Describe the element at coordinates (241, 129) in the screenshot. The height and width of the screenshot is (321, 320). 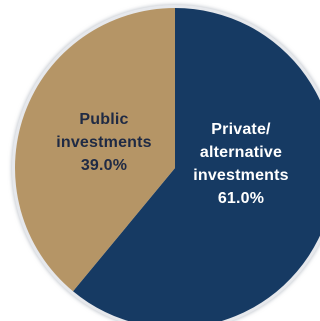
I see `slice-label-line: Private/` at that location.